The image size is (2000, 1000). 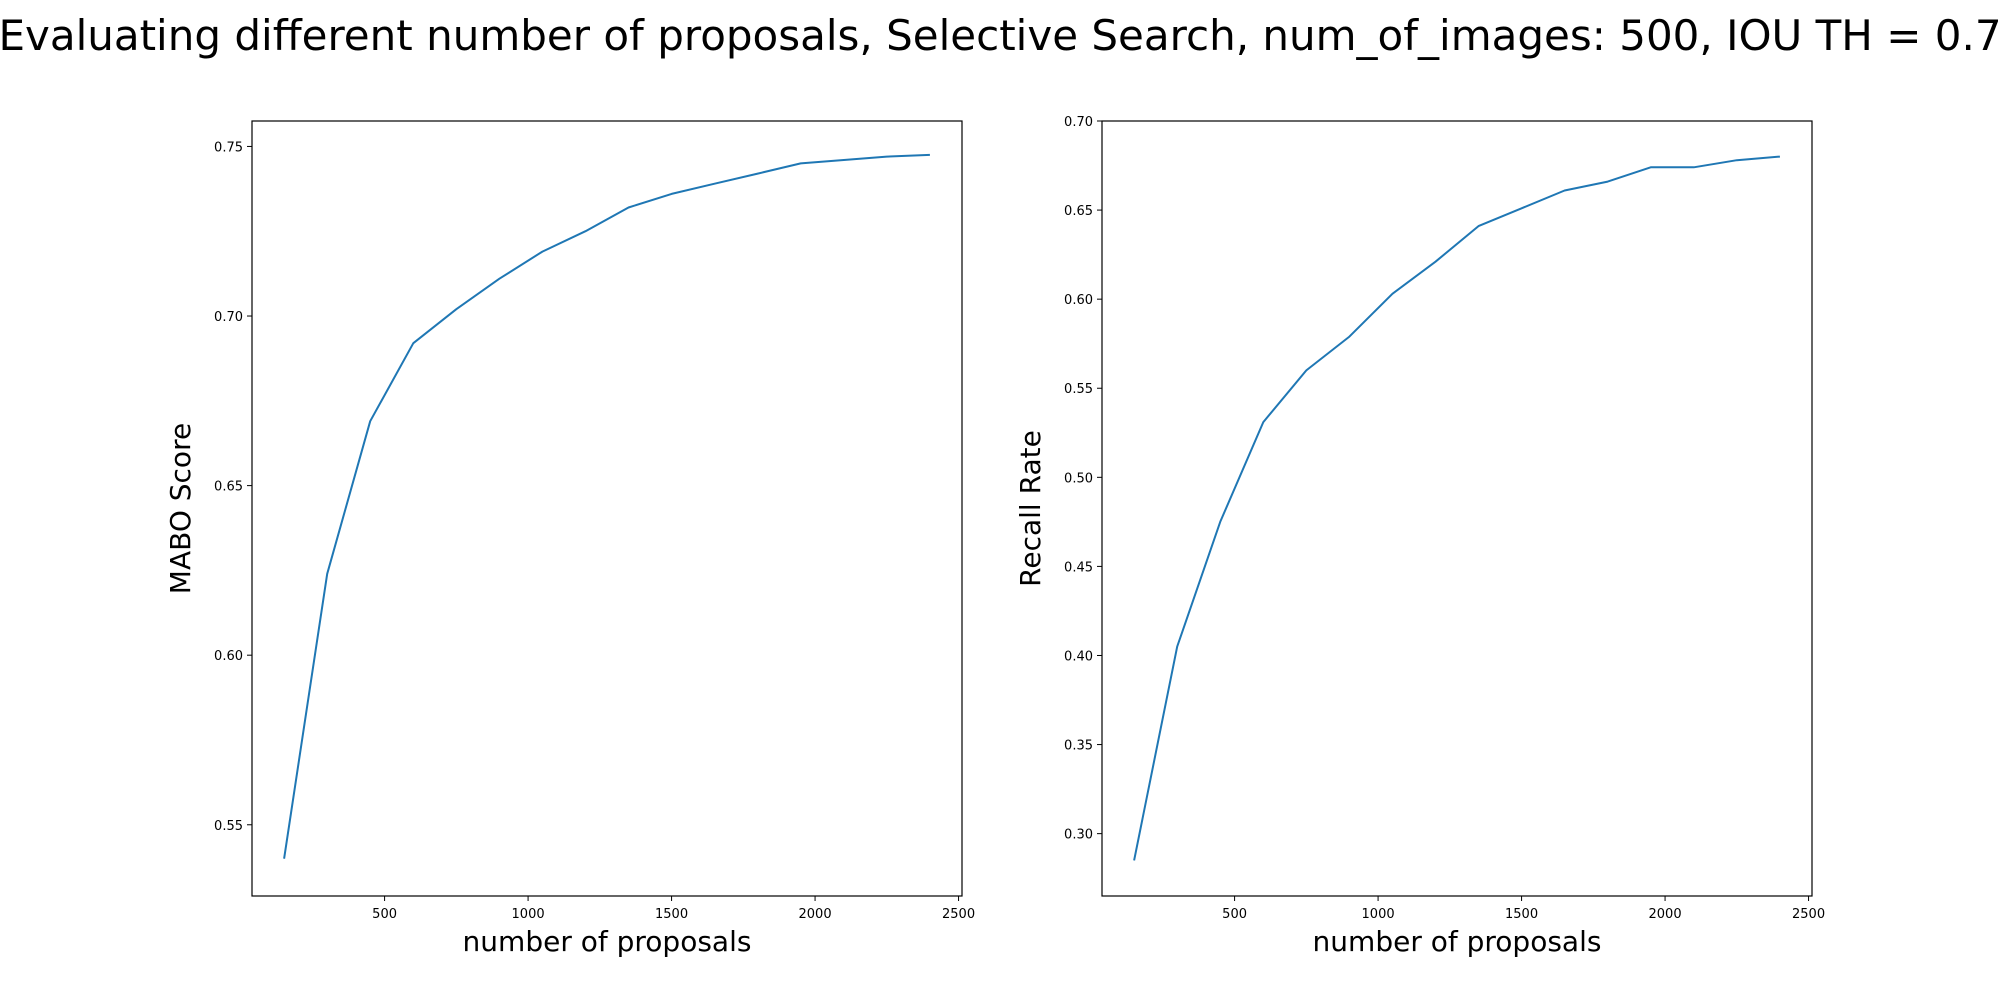 I want to click on y-tick-label: 0.45, so click(x=1078, y=567).